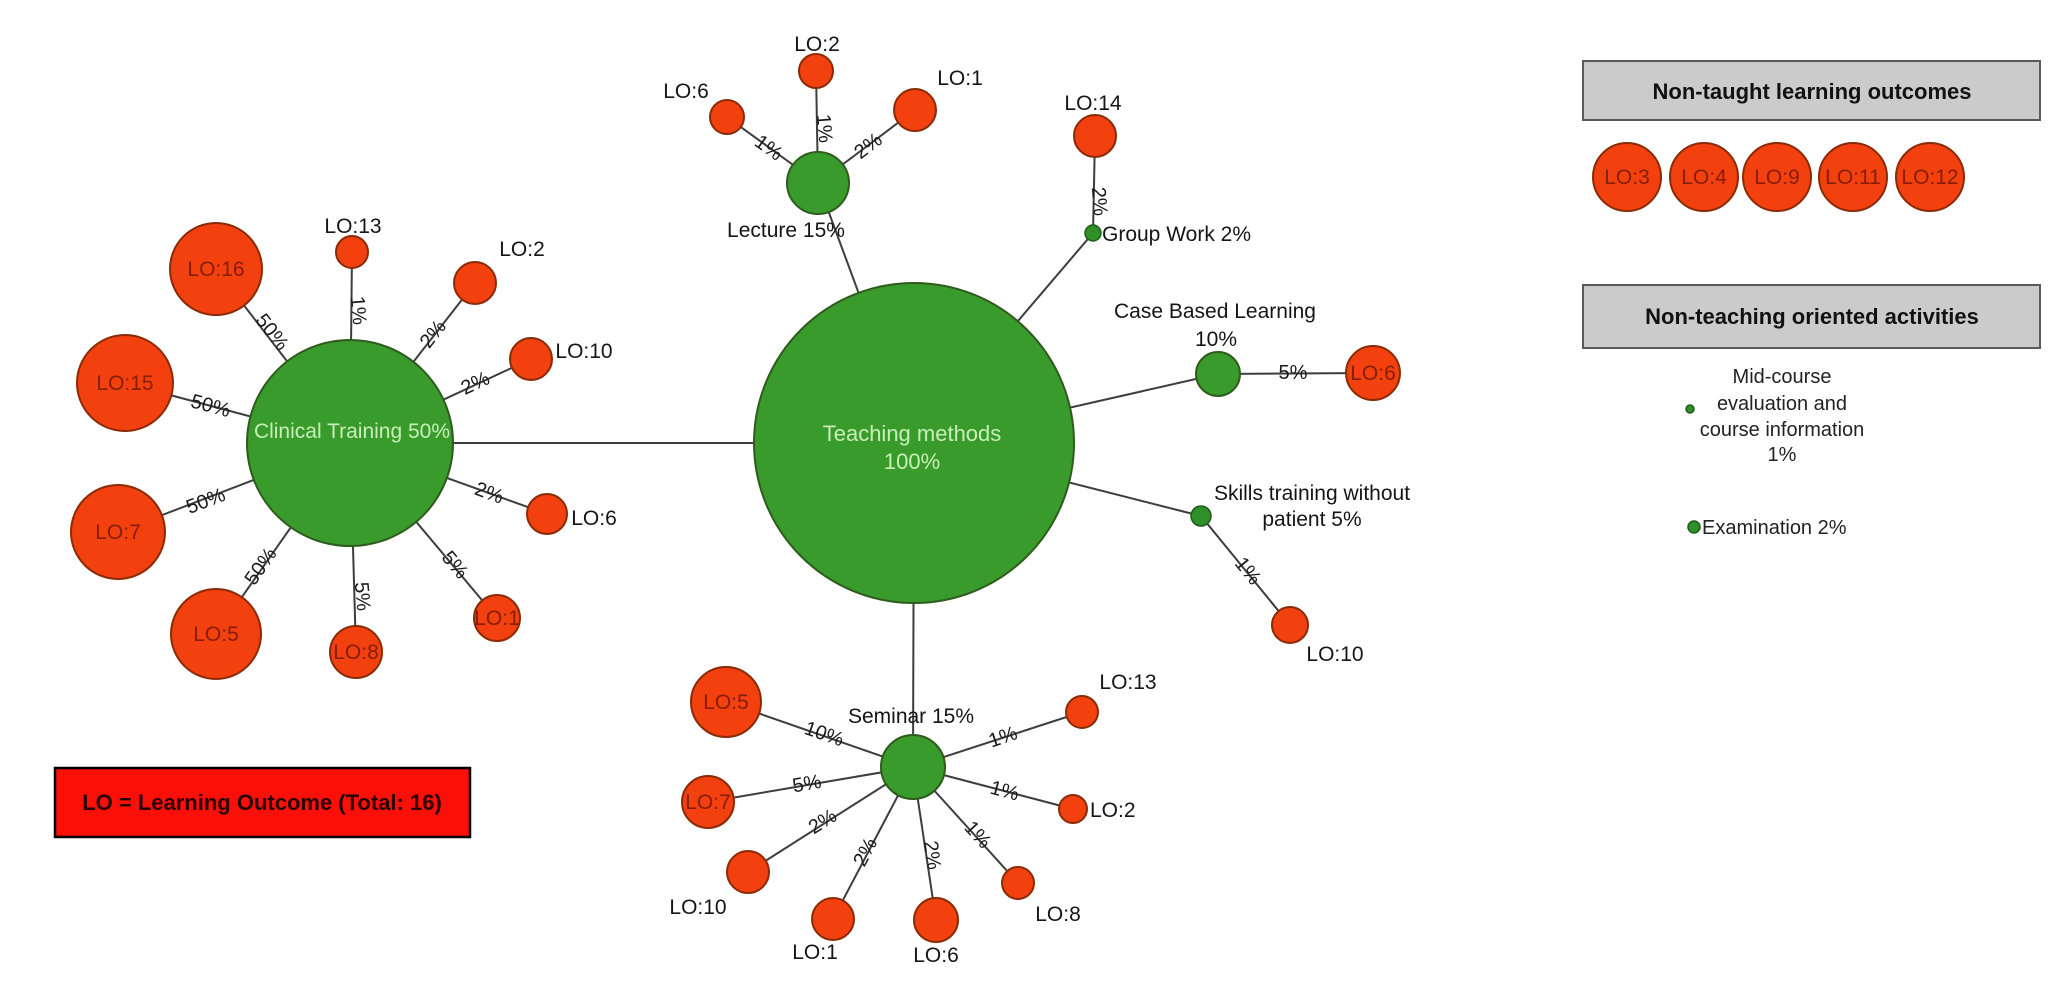  What do you see at coordinates (1093, 233) in the screenshot?
I see `group-work-node` at bounding box center [1093, 233].